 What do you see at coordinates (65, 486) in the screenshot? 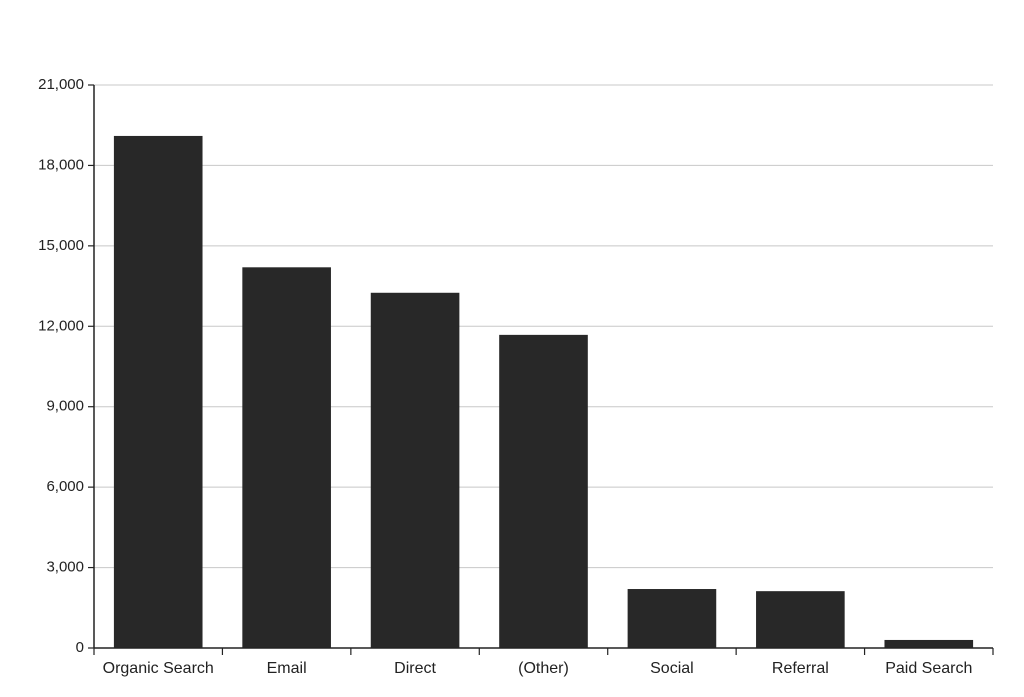
I see `y-tick-label: 6,000` at bounding box center [65, 486].